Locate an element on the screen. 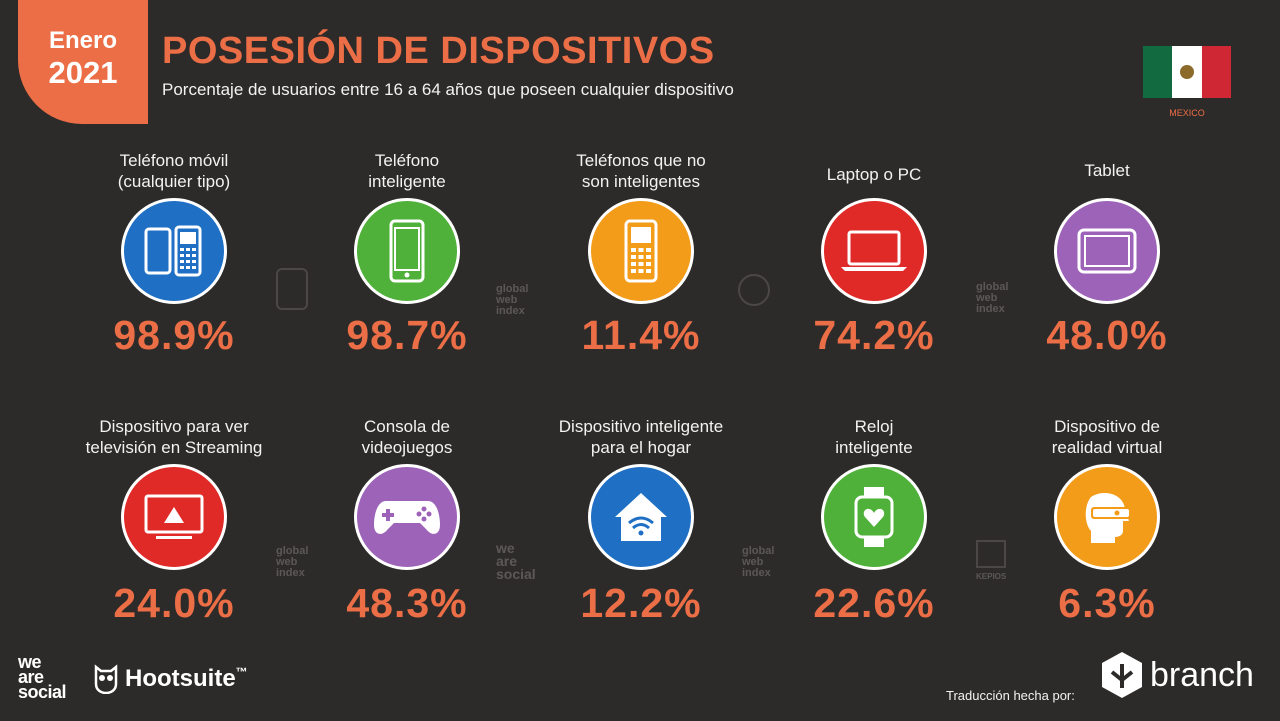 This screenshot has width=1280, height=721. device-value: 48.3% is located at coordinates (407, 603).